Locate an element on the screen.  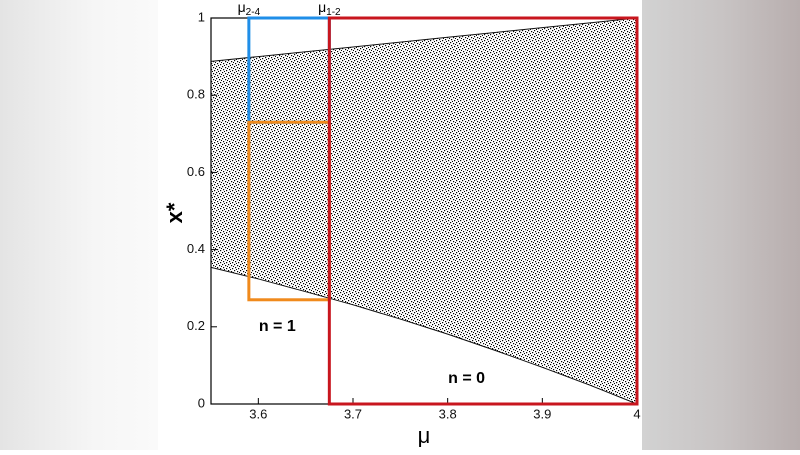
bifurcation-point-label: μ1-2 is located at coordinates (329, 9).